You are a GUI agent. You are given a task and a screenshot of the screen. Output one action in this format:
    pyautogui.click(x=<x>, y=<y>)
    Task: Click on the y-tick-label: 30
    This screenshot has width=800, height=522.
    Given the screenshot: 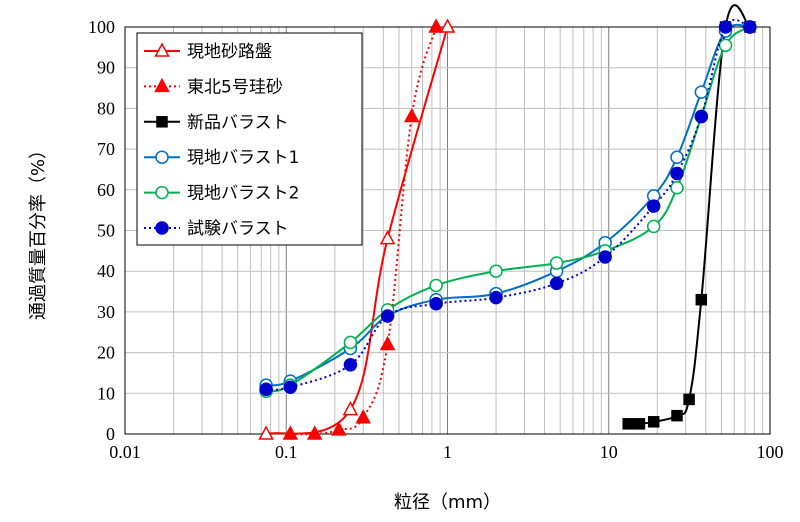 What is the action you would take?
    pyautogui.click(x=106, y=312)
    